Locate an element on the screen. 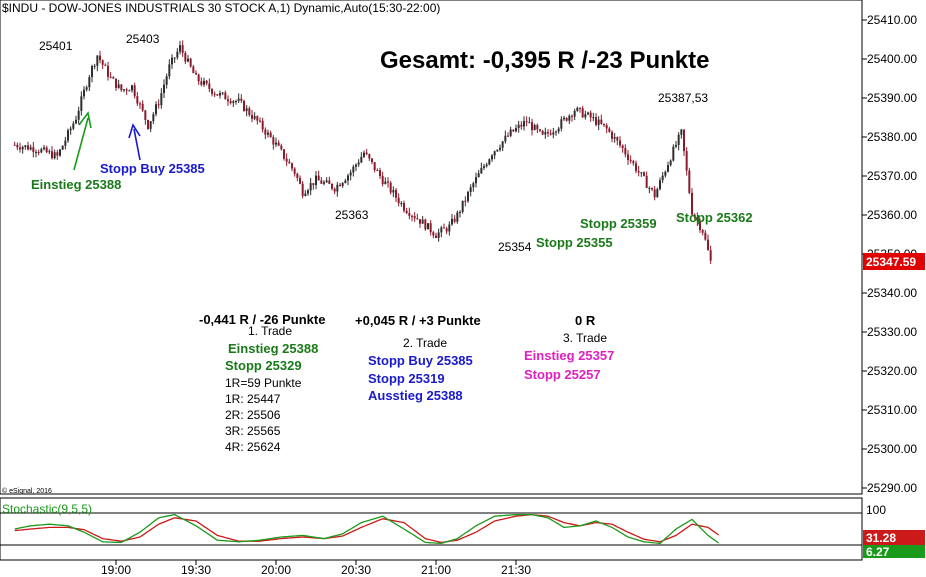 Image resolution: width=926 pixels, height=577 pixels. stoch-level-top-label: 100 is located at coordinates (876, 510).